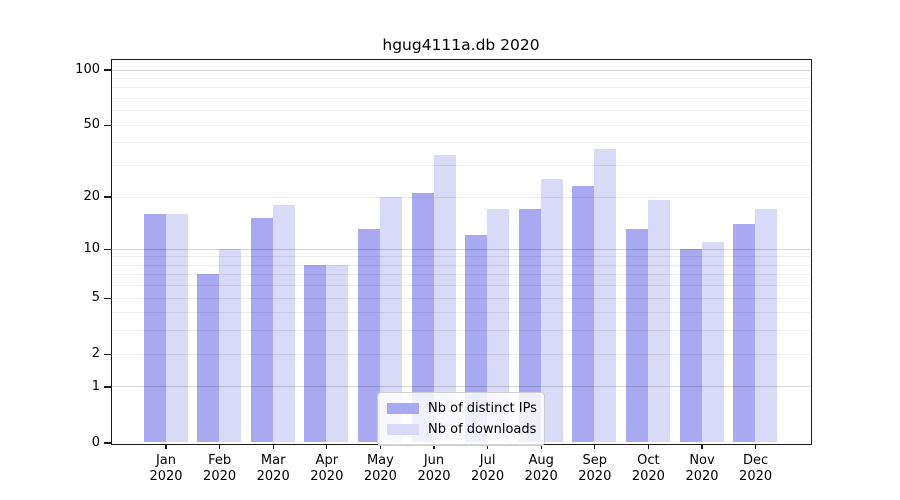 This screenshot has height=500, width=900. What do you see at coordinates (583, 314) in the screenshot?
I see `bar-ips-sep` at bounding box center [583, 314].